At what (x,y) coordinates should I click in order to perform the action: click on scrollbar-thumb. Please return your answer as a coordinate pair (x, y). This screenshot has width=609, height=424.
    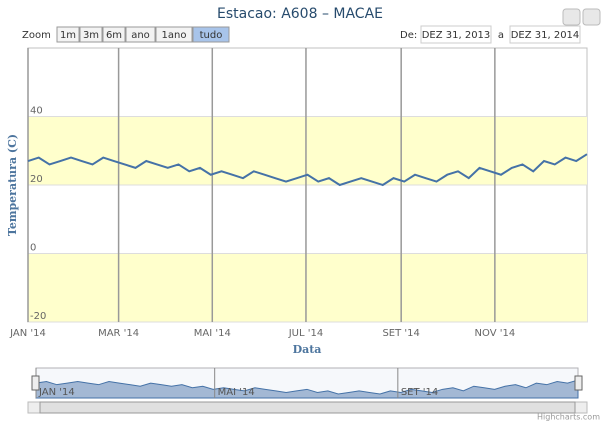
    Looking at the image, I should click on (307, 407).